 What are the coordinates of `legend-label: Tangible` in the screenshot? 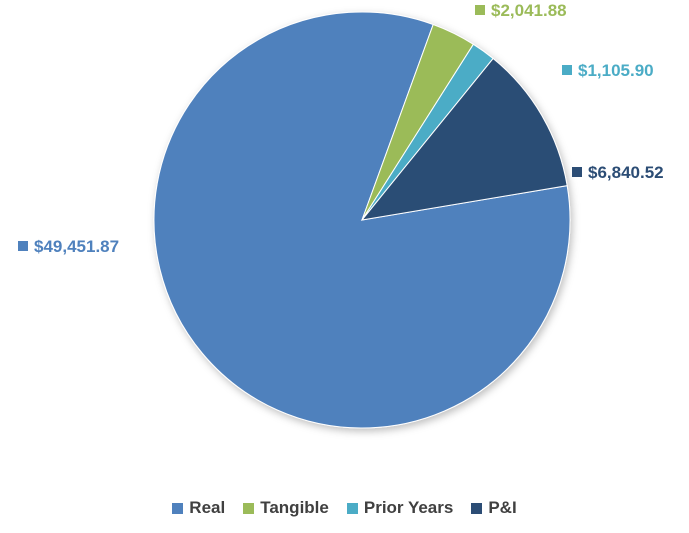 It's located at (294, 507).